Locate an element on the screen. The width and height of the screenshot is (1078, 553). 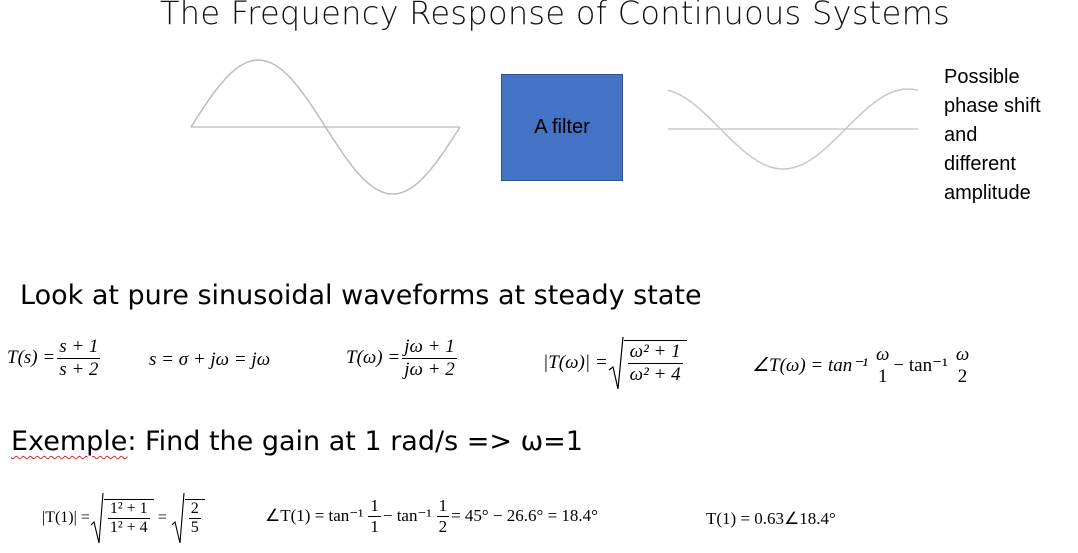
equation-ts: T(s) = s + 1 s + 2 is located at coordinates (54, 358).